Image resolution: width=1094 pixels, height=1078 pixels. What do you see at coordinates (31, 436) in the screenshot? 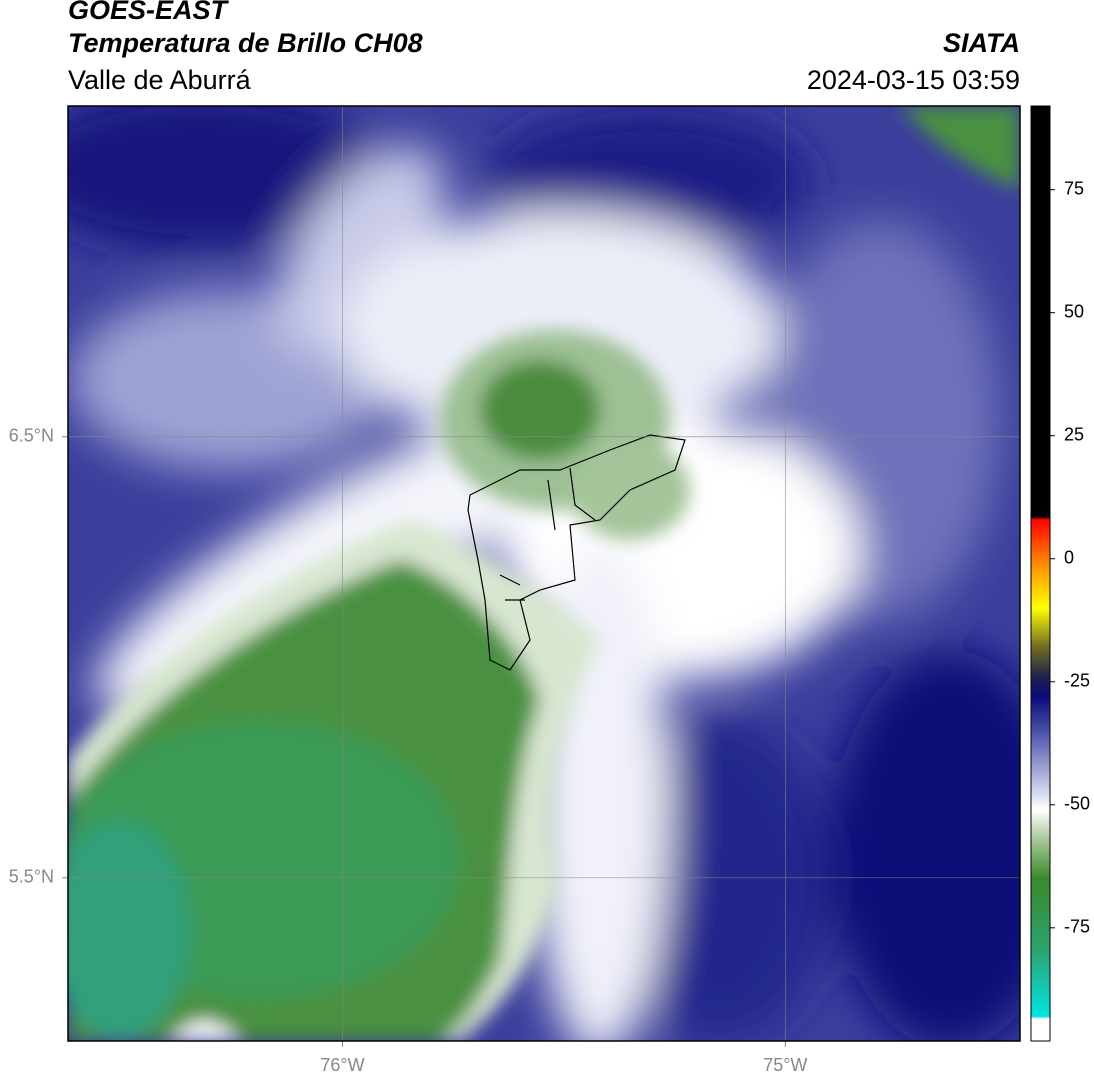
I see `y-tick-label: 6.5°N` at bounding box center [31, 436].